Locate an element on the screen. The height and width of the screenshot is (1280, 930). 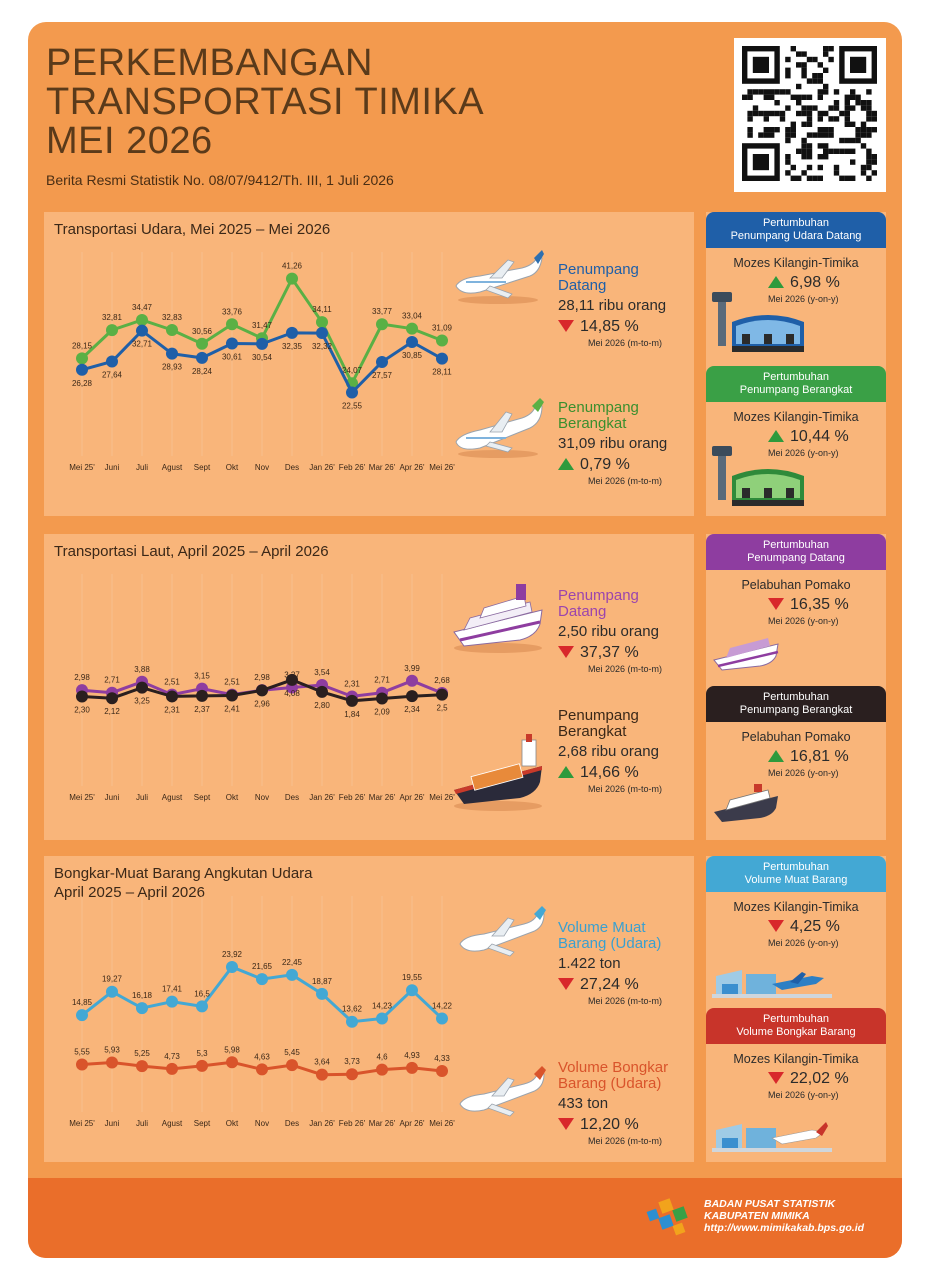
data-label-muat: 23,92 is located at coordinates (232, 954).